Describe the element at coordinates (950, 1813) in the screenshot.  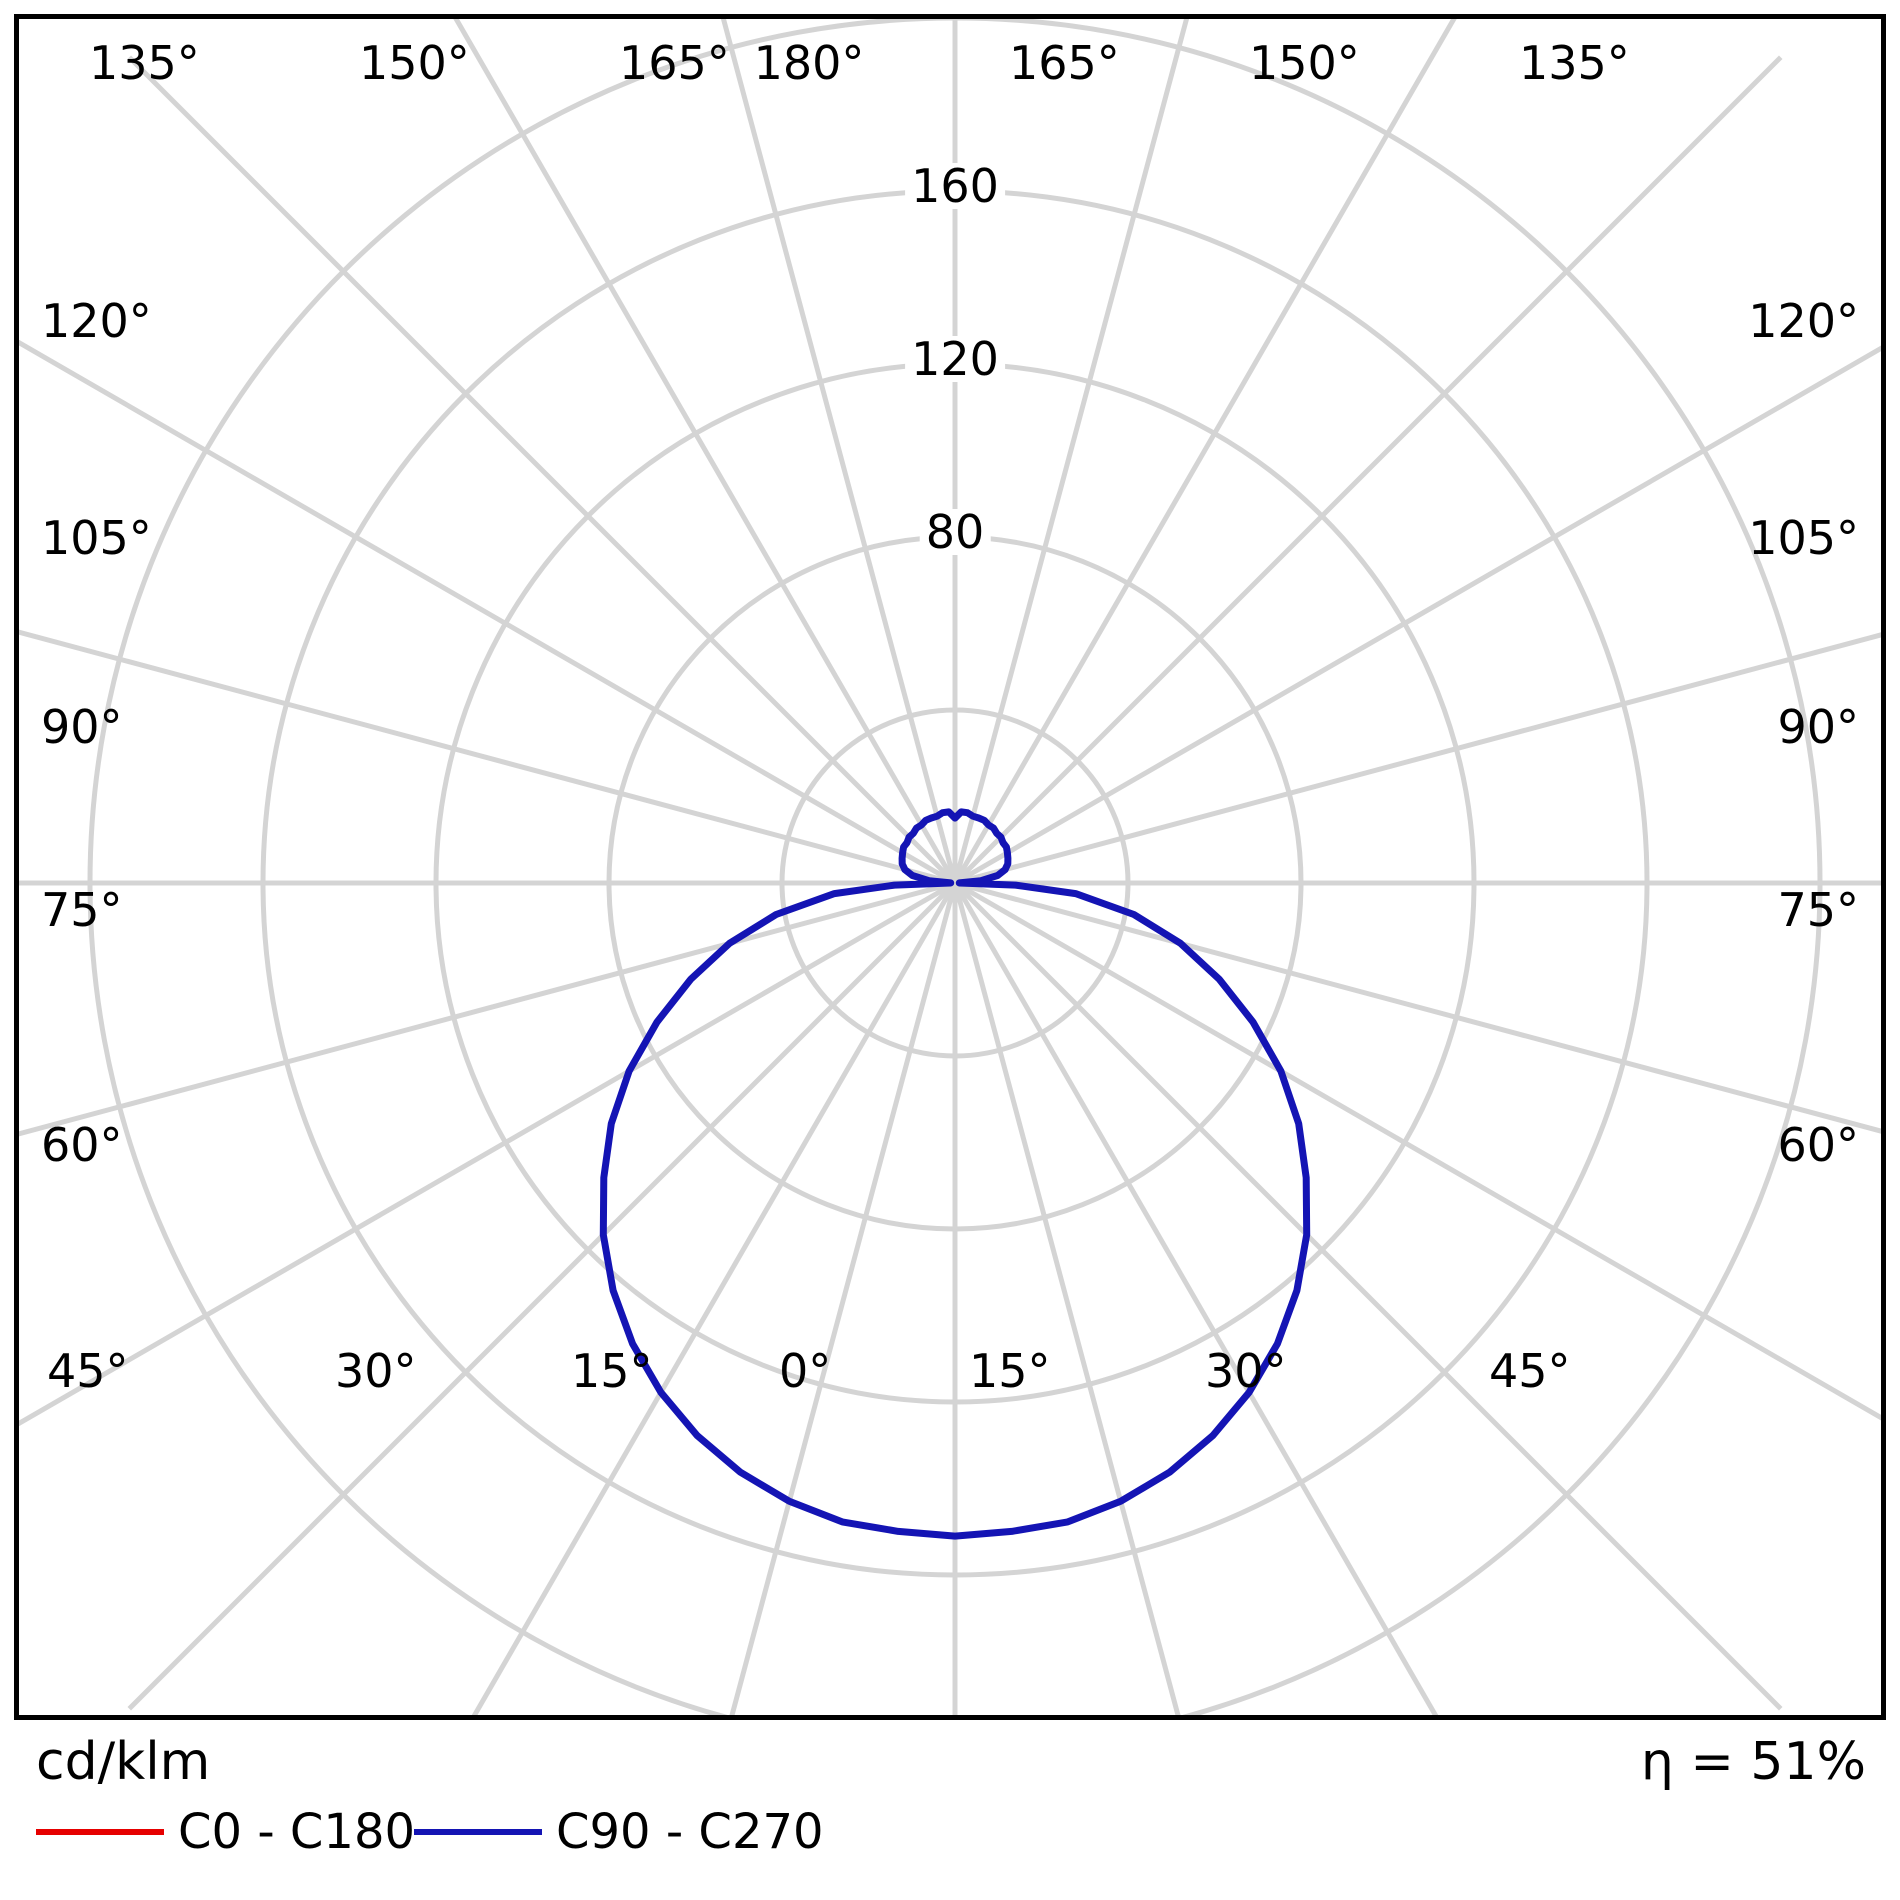
I see `legend-bar: cd/klm η = 51% C0 - C180 C90 - C270` at that location.